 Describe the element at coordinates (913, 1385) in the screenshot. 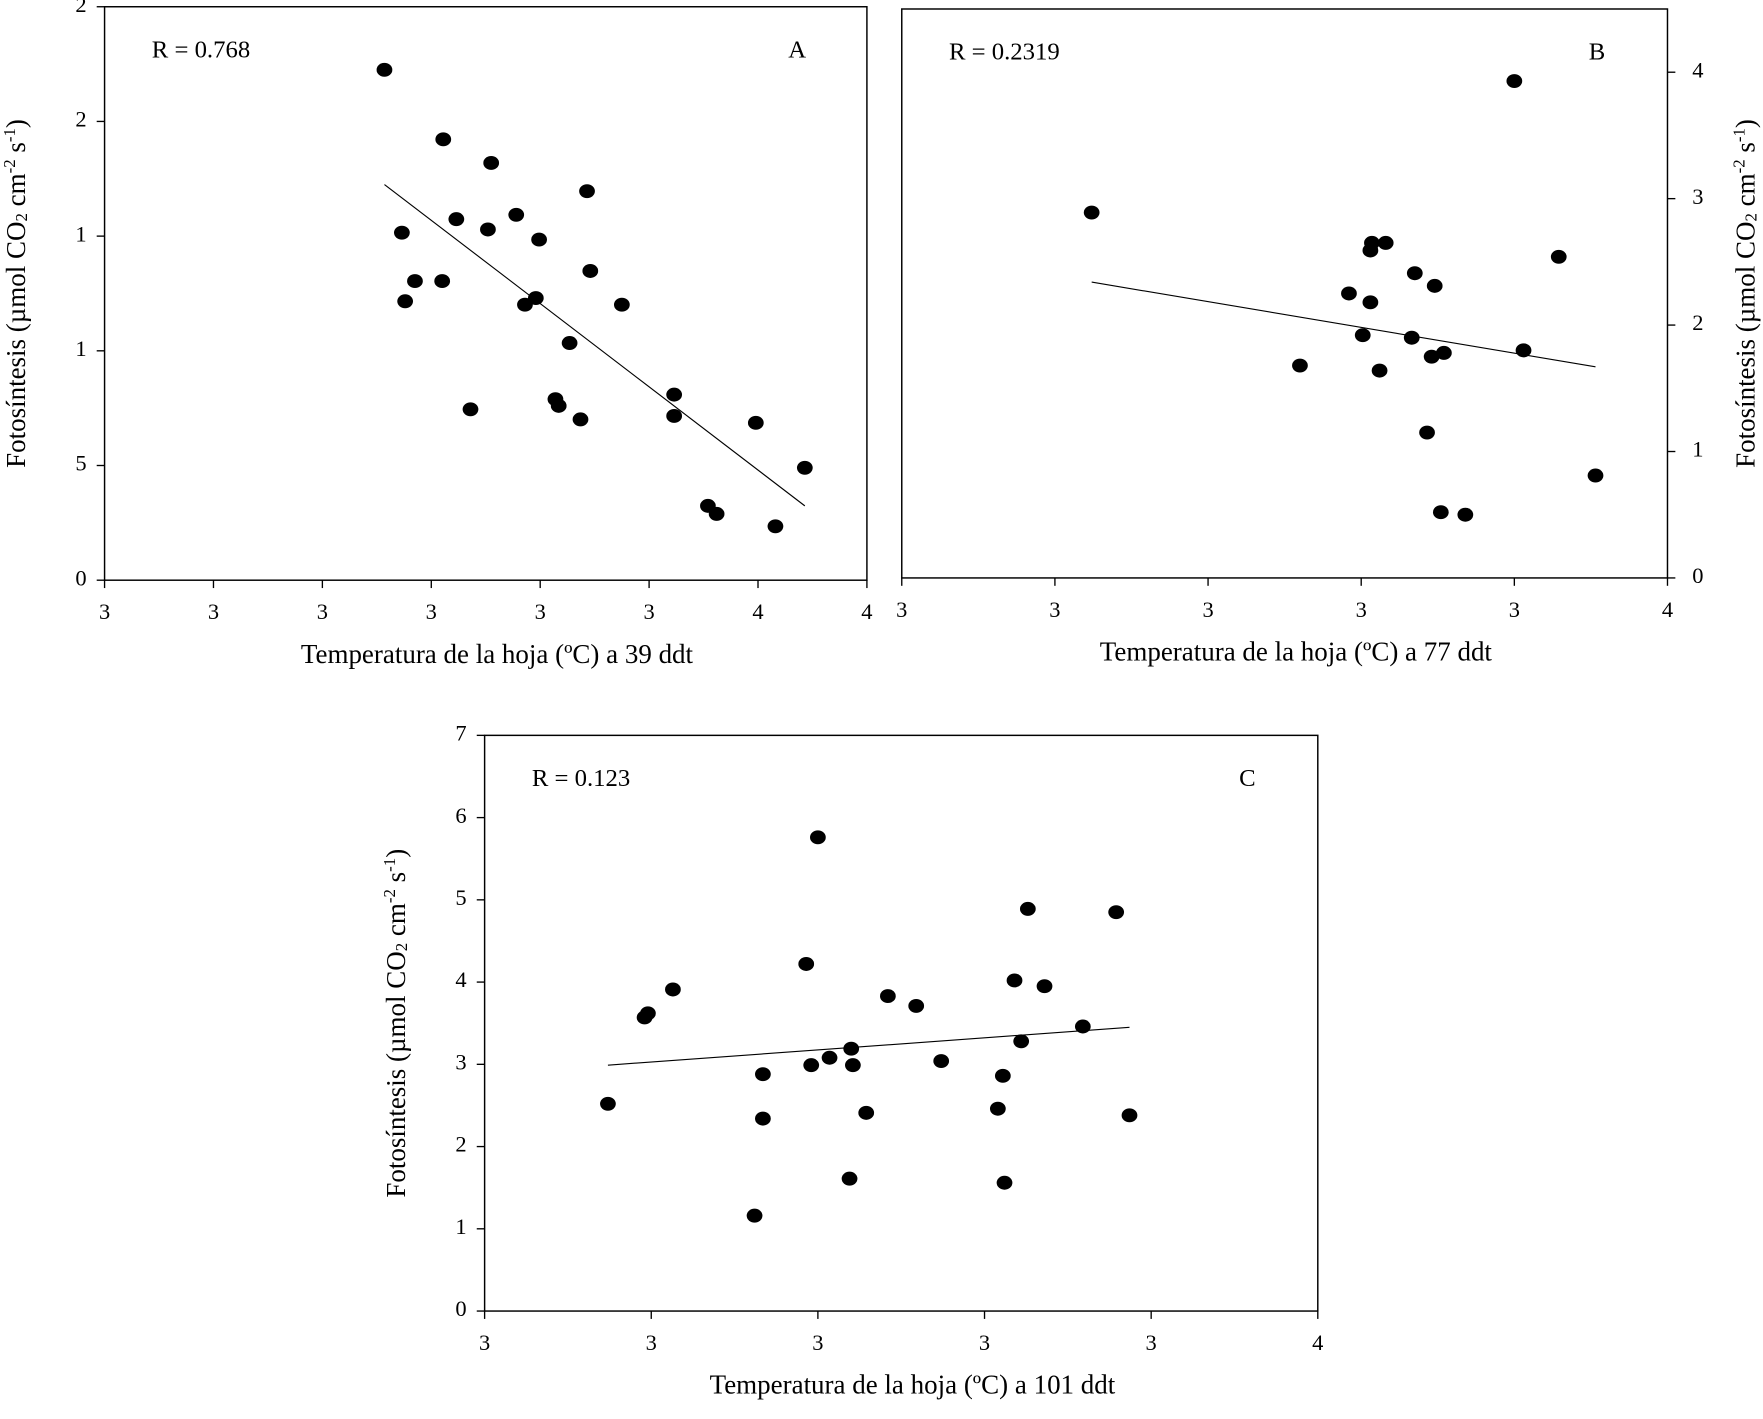

I see `x-axis-title: Temperatura de la hoja (ºC) a 101 ddt` at that location.